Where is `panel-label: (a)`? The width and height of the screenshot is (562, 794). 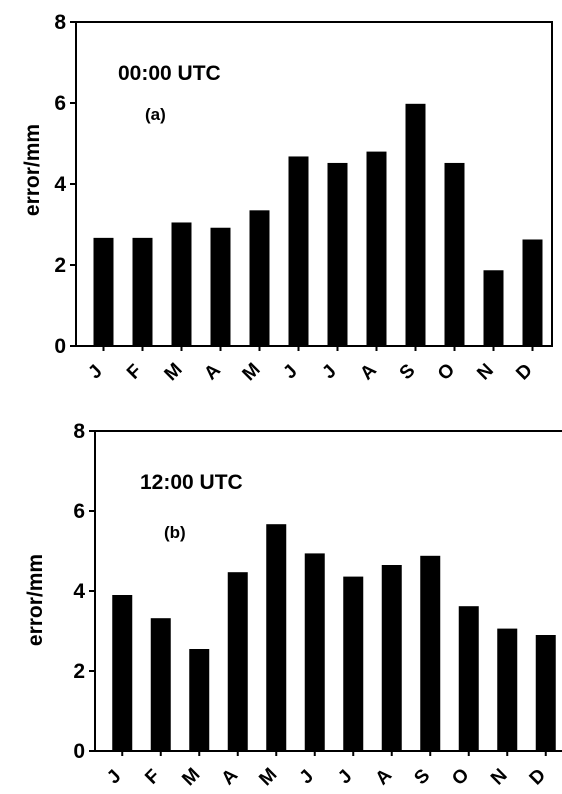
panel-label: (a) is located at coordinates (155, 114).